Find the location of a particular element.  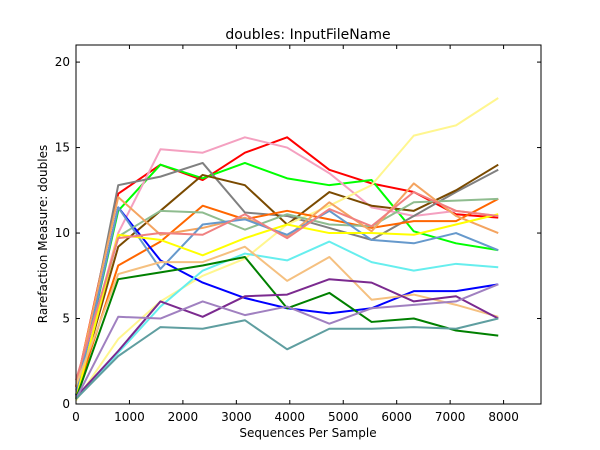

y-tick-label: 5 is located at coordinates (66, 319).